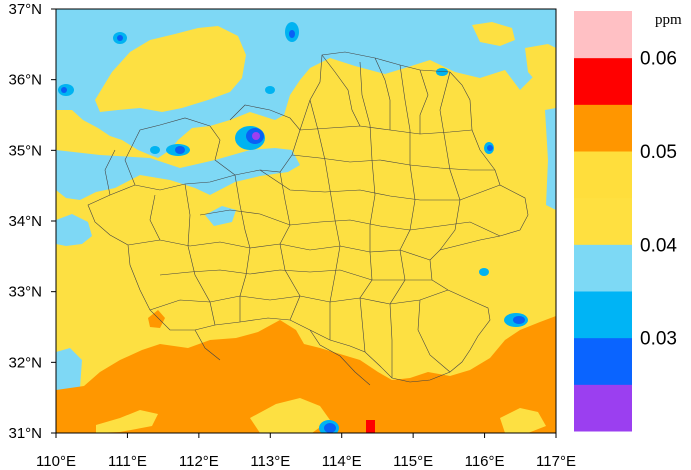 The width and height of the screenshot is (691, 470). I want to click on high-ozone-patch-east, so click(540, 65).